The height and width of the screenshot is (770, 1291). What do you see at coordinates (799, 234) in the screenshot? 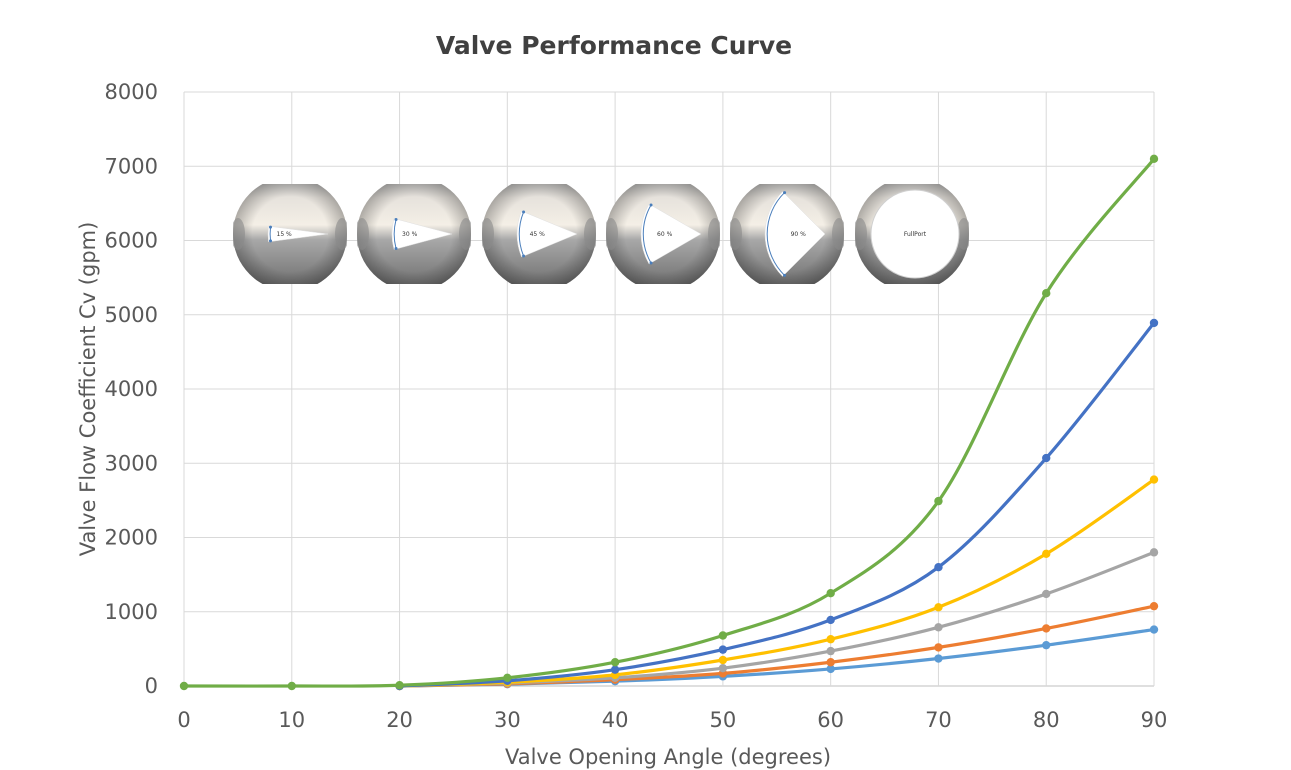
I see `ball-valve-label: 90 %` at bounding box center [799, 234].